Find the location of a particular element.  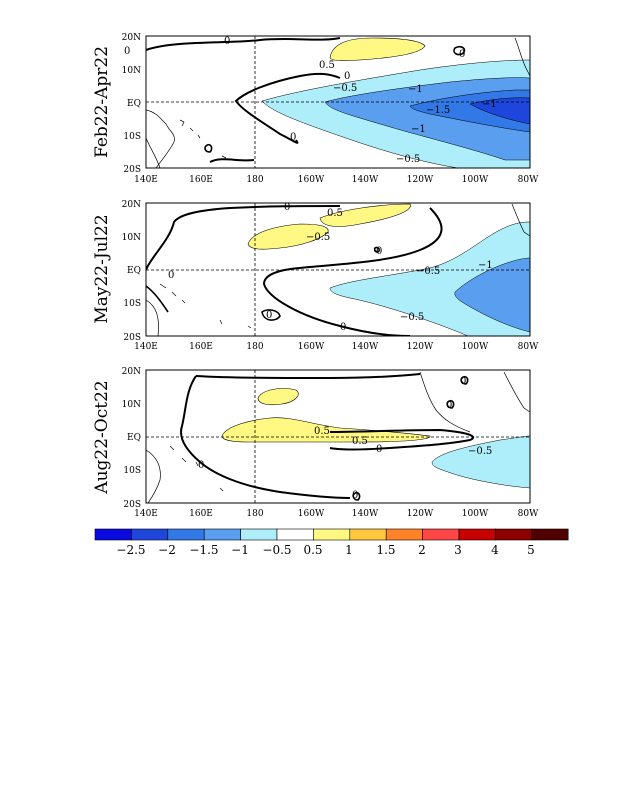

colorbar-labels: −2.5 −2 −1.5 −1 −0.5 0.5 1 1.5 2 3 4 5 is located at coordinates (325, 550).